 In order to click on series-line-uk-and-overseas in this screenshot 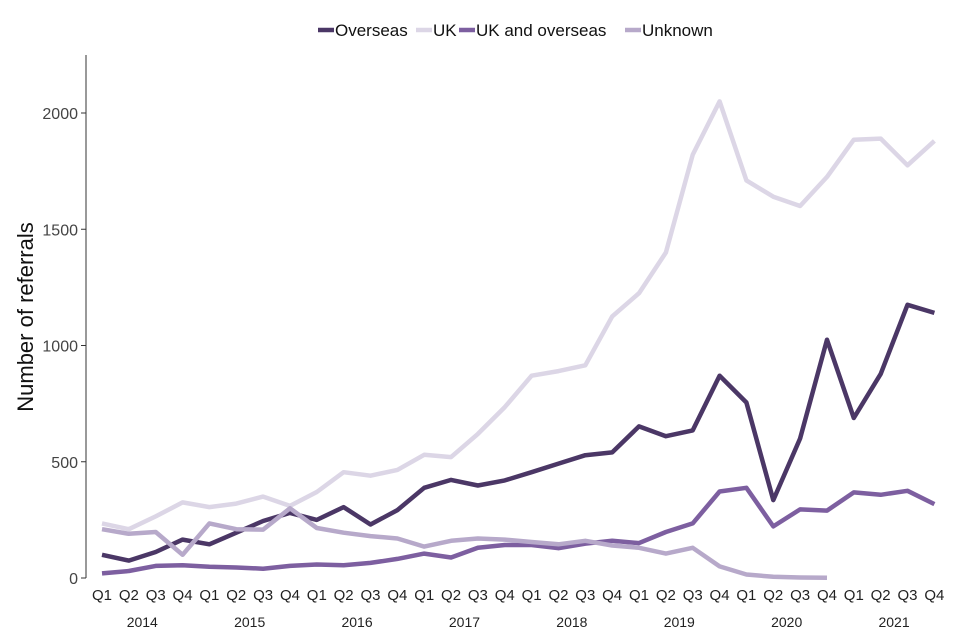, I will do `click(518, 530)`.